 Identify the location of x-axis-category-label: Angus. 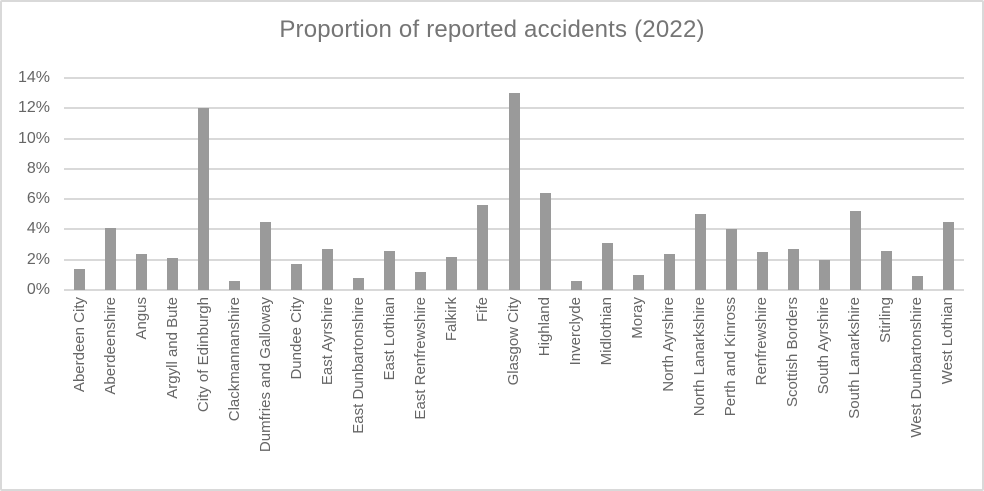
(141, 318).